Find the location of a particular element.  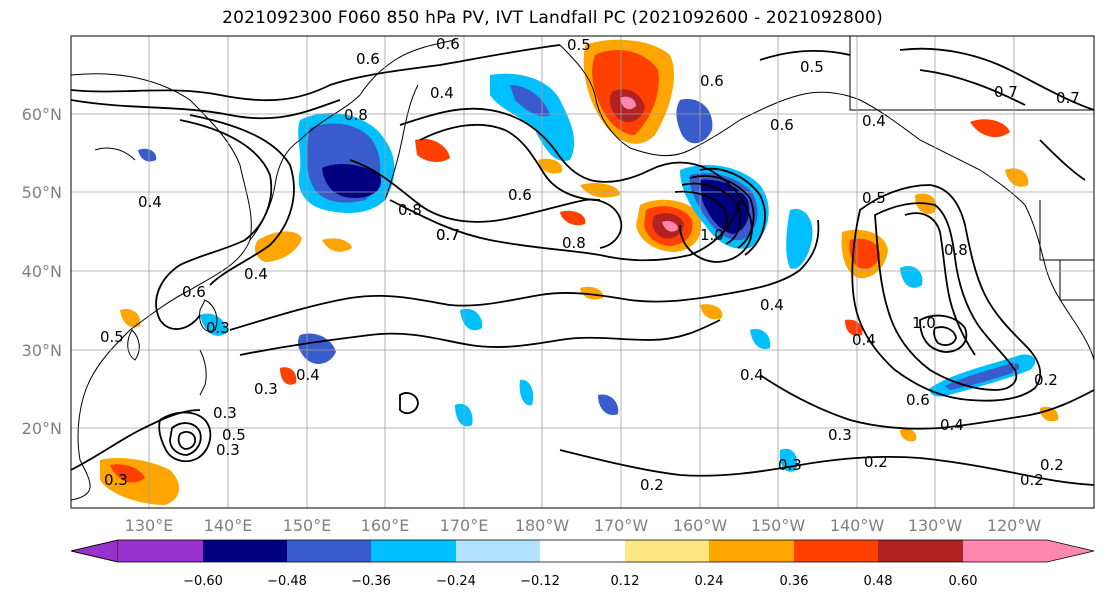

colorbar-tick-label: −0.24 is located at coordinates (456, 581).